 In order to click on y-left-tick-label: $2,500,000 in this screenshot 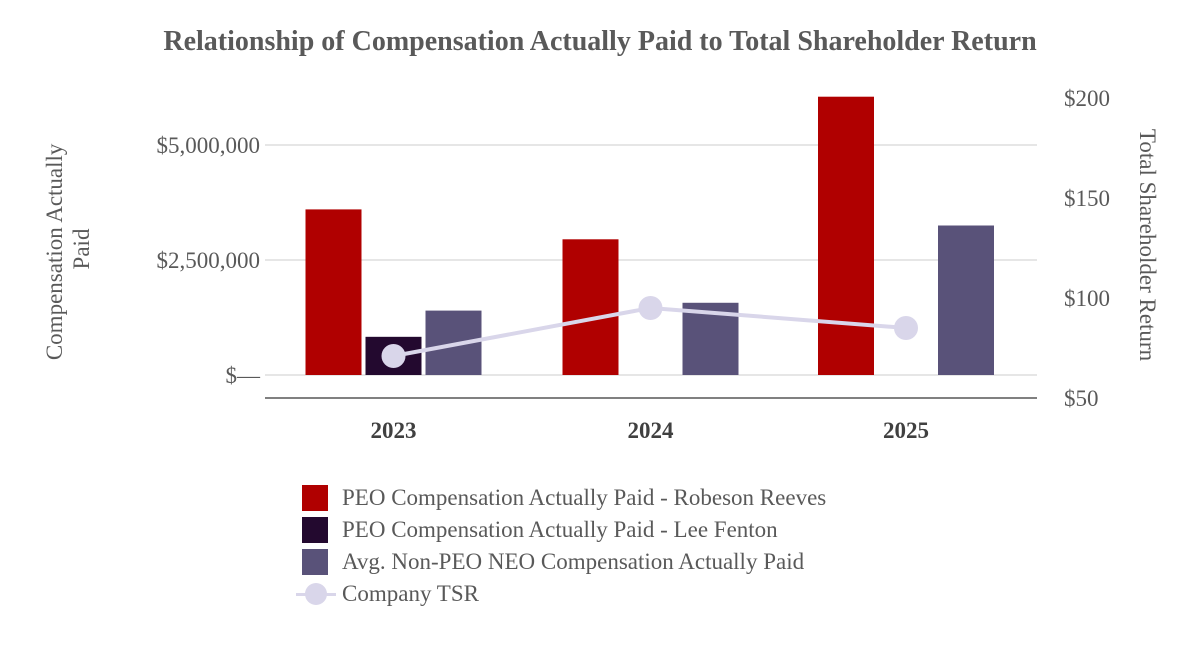, I will do `click(209, 260)`.